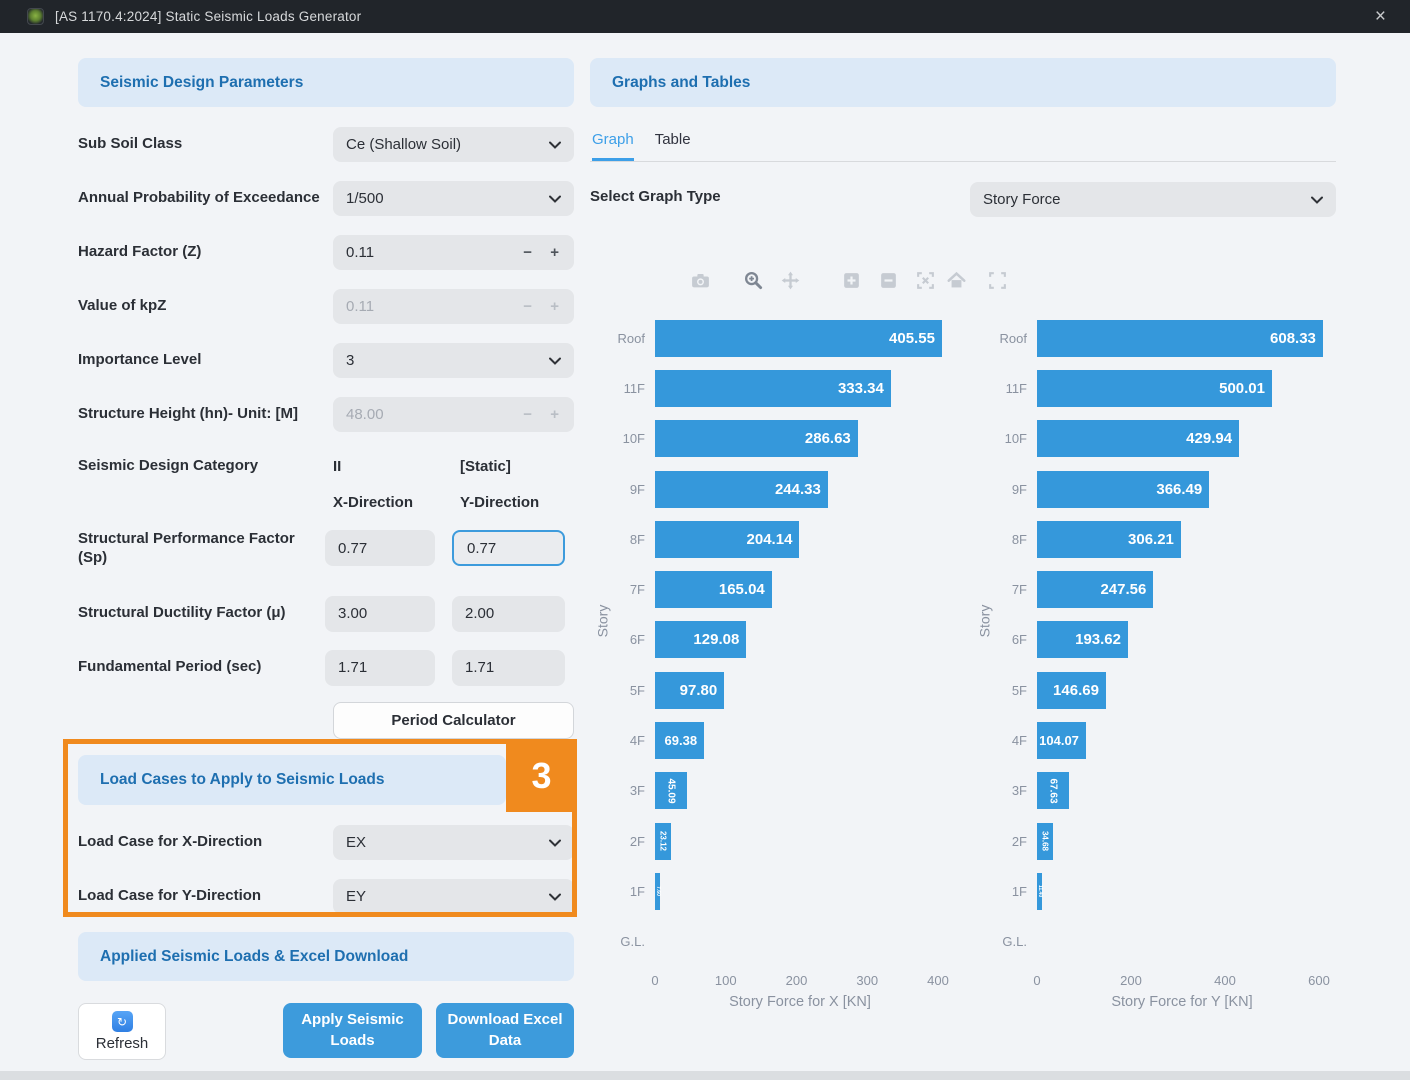  Describe the element at coordinates (775, 981) in the screenshot. I see `x-axis-ticks: 0 100 200 300 400` at that location.